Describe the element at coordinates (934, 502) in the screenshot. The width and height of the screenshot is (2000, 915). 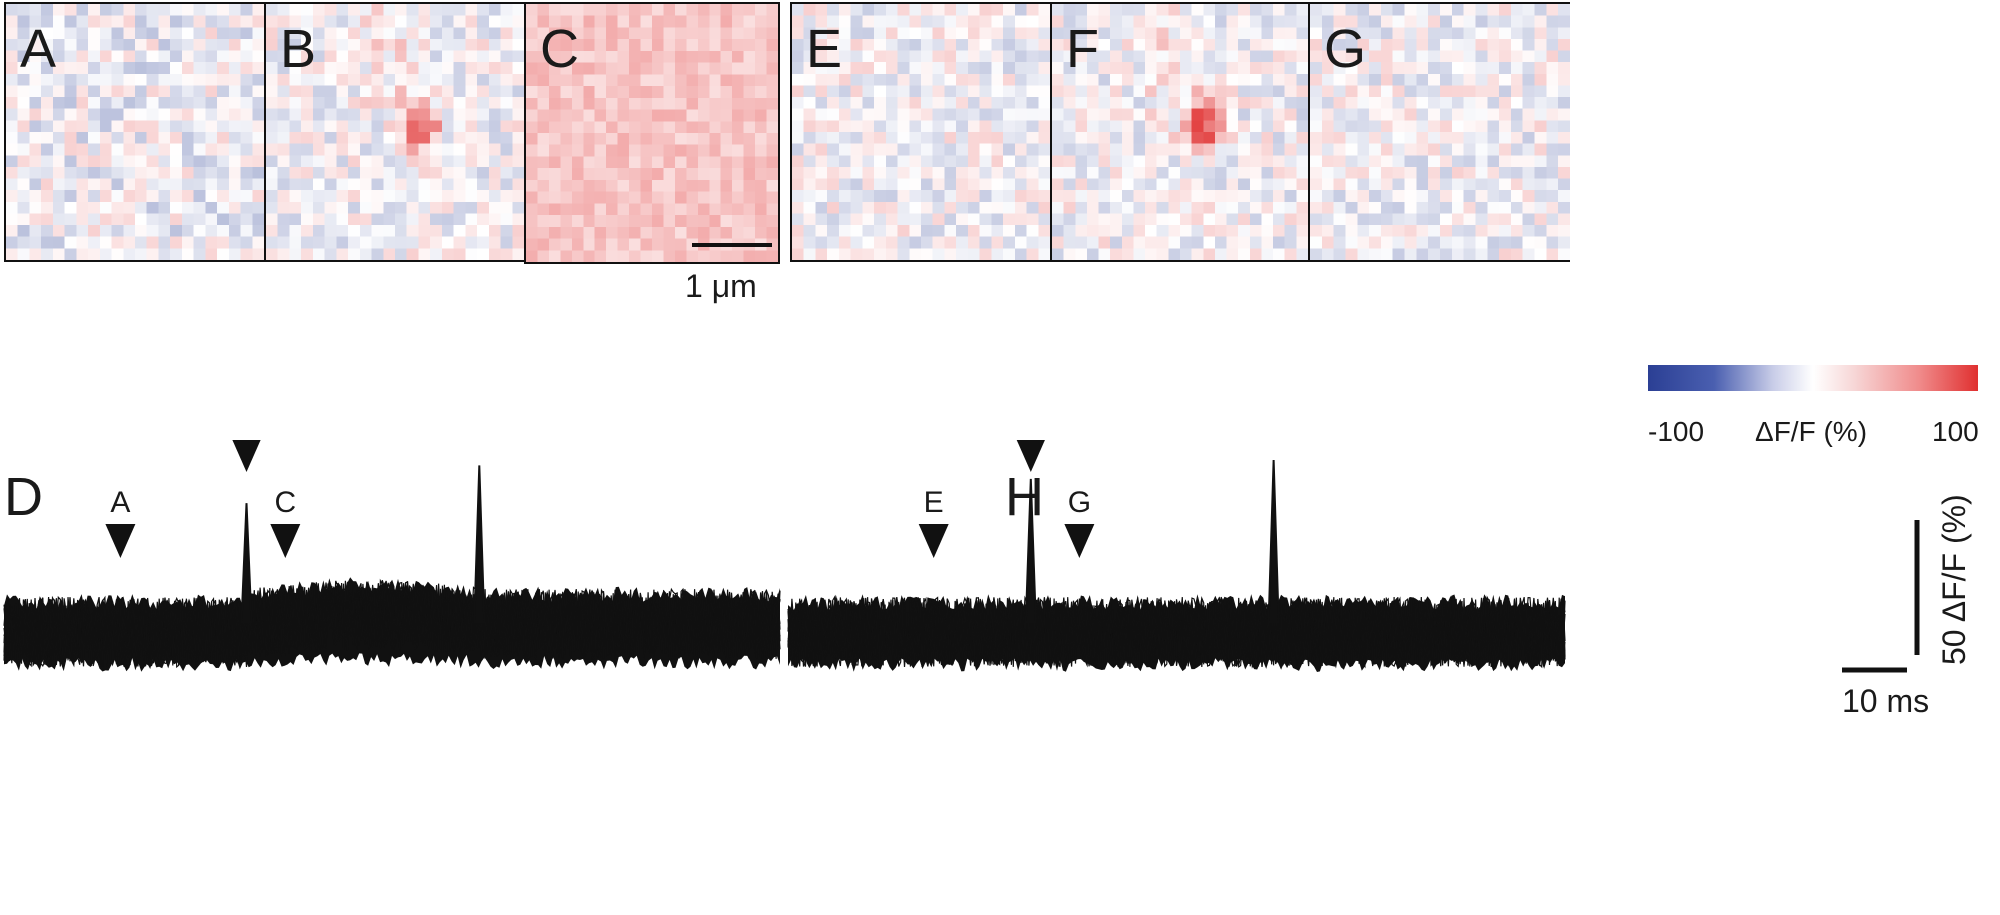
I see `event-label-e: E` at that location.